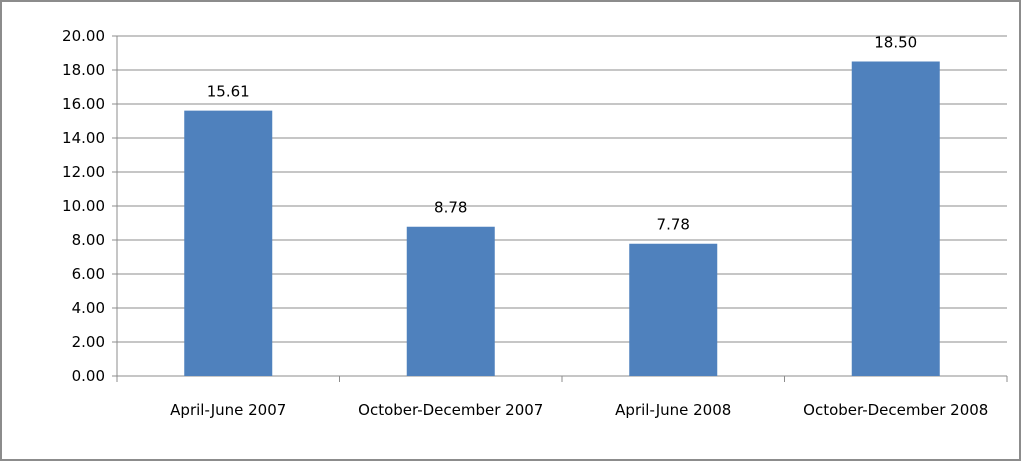  I want to click on data-label: 18.50, so click(895, 43).